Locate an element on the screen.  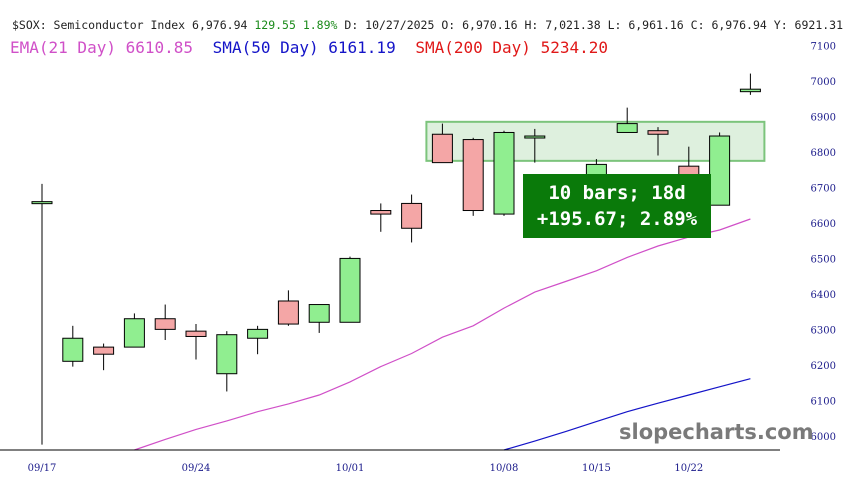
last-price: 6,976.94 is located at coordinates (220, 25).